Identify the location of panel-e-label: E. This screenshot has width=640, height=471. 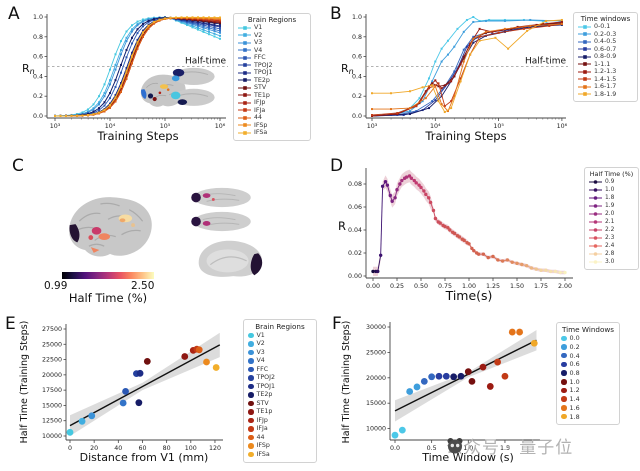
(10, 324).